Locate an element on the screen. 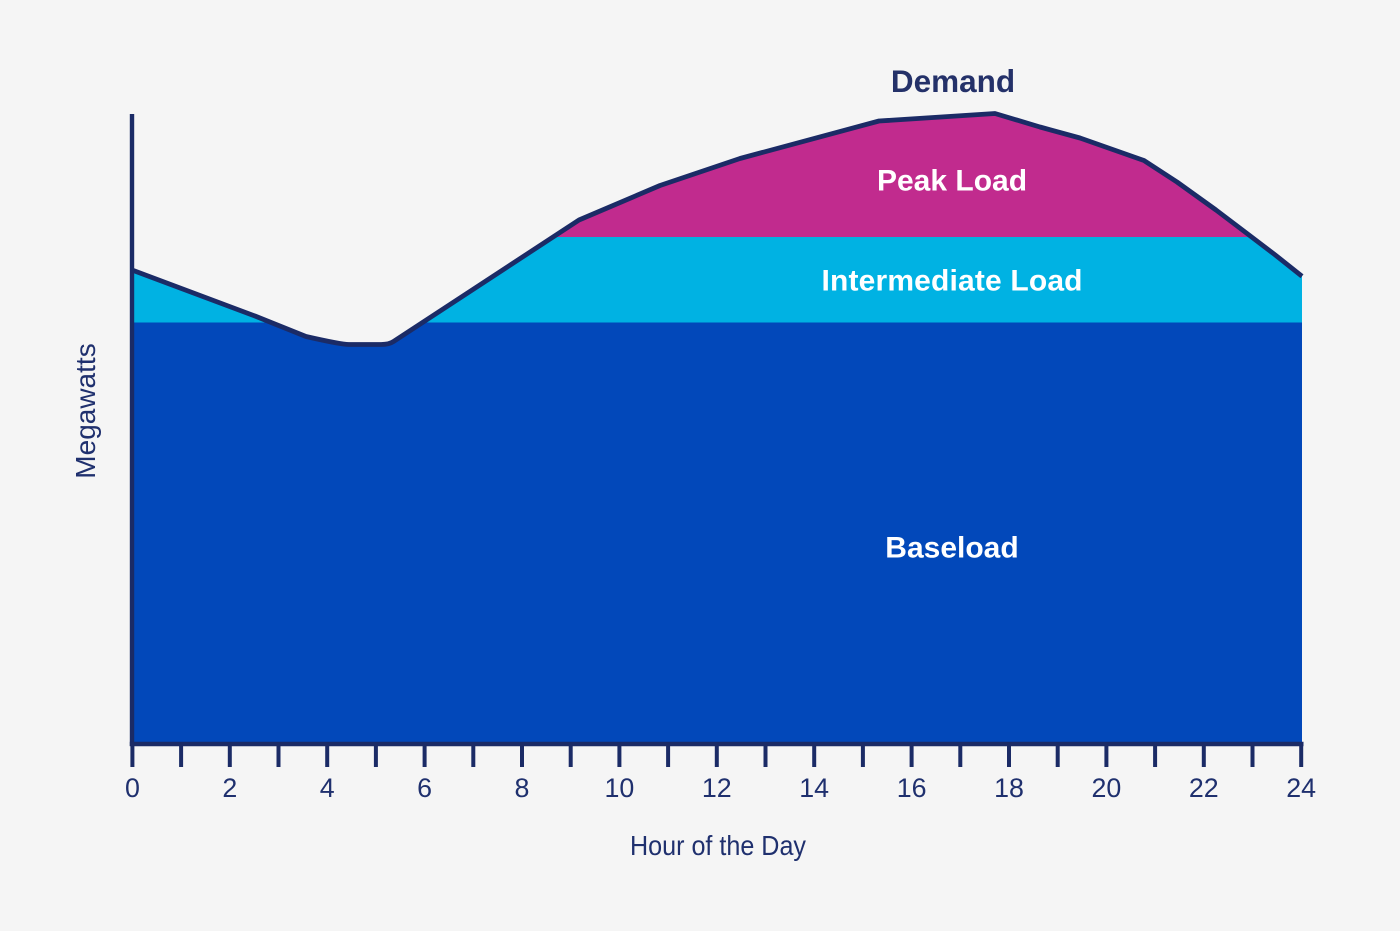 The height and width of the screenshot is (931, 1400). svg-text: 6 is located at coordinates (424, 788).